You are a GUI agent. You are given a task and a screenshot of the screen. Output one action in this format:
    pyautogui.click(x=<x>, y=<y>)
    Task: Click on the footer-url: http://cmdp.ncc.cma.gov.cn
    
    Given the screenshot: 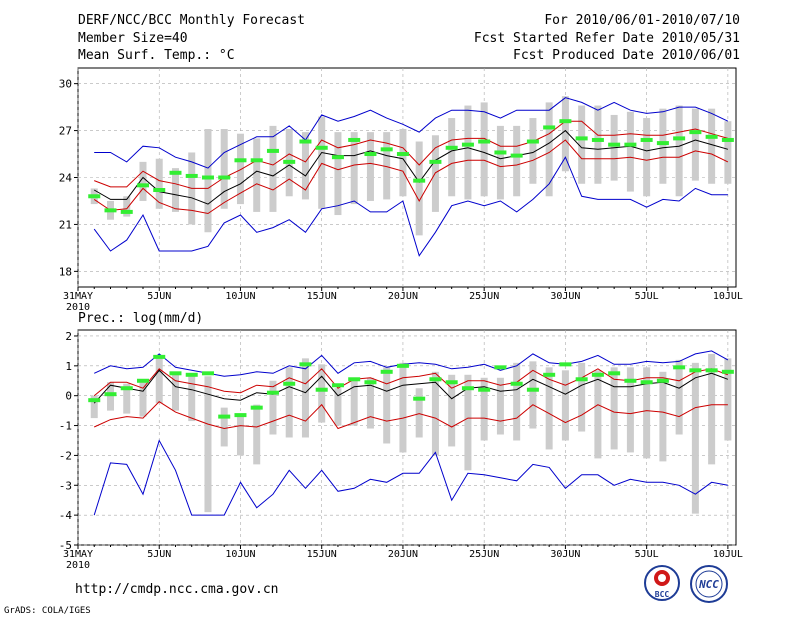 What is the action you would take?
    pyautogui.click(x=177, y=589)
    